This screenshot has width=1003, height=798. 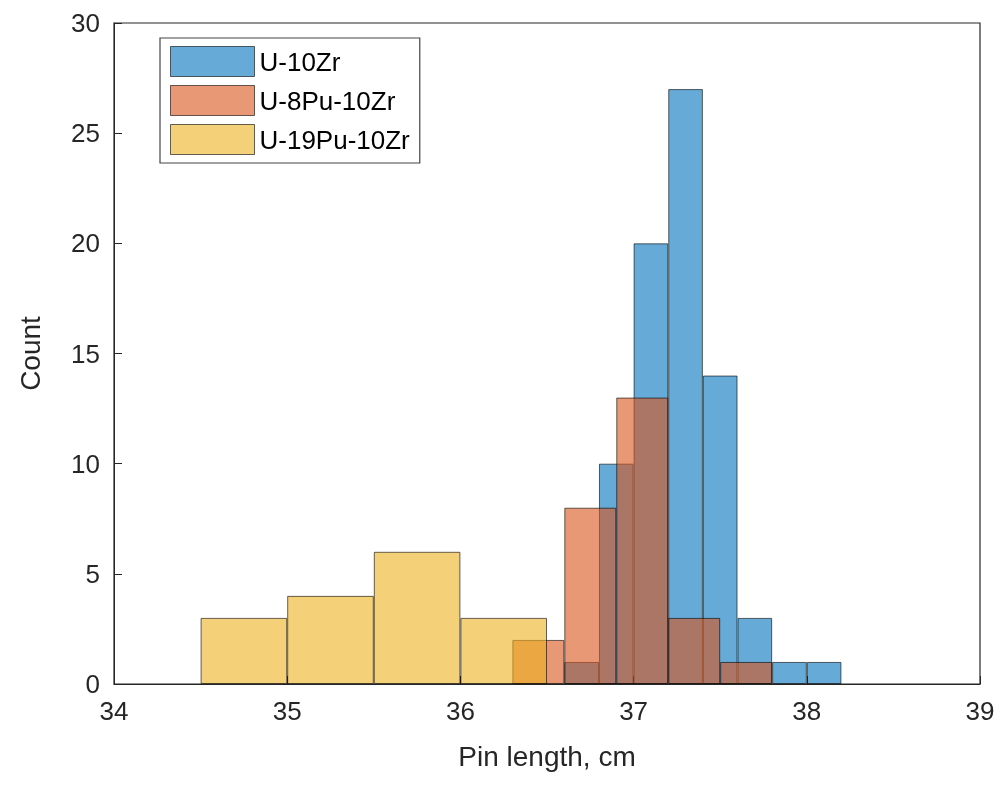 What do you see at coordinates (807, 711) in the screenshot?
I see `x-tick-label: 38` at bounding box center [807, 711].